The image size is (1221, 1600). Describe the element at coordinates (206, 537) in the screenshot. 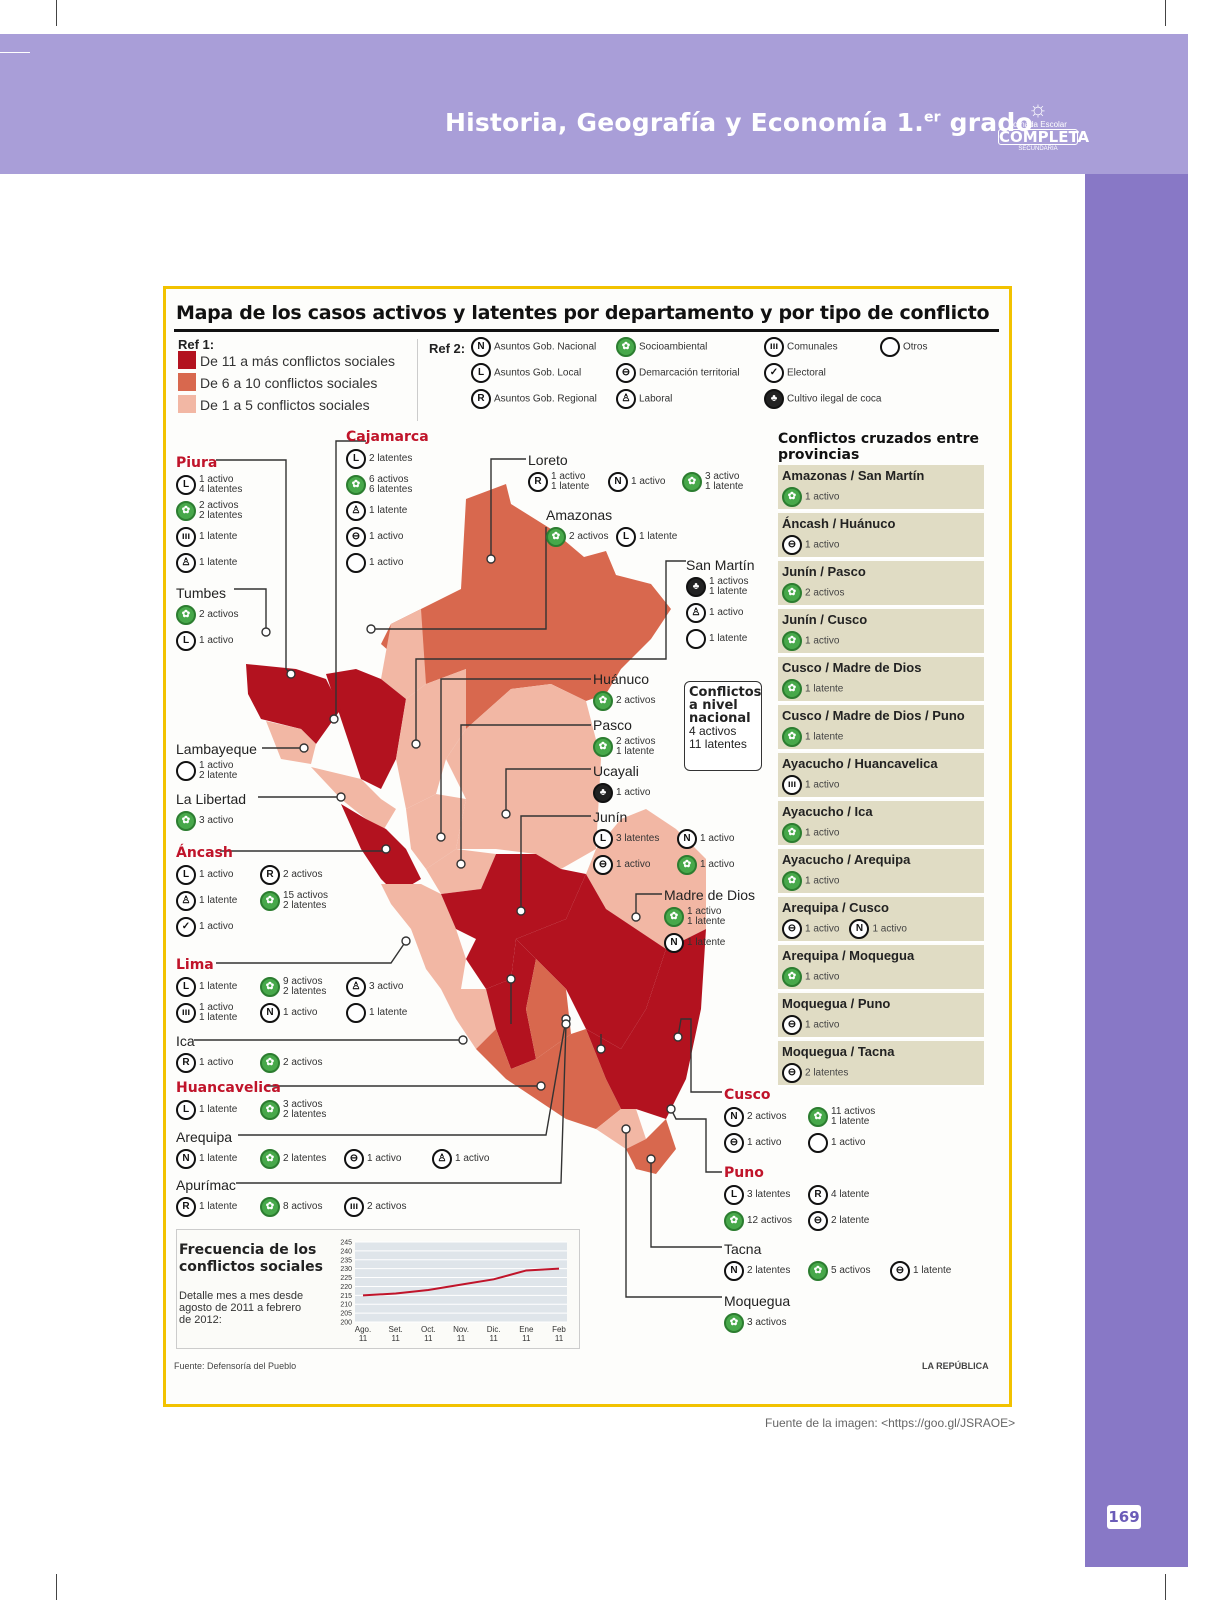

I see `dept-stat-piura: ııı 1 latente` at that location.